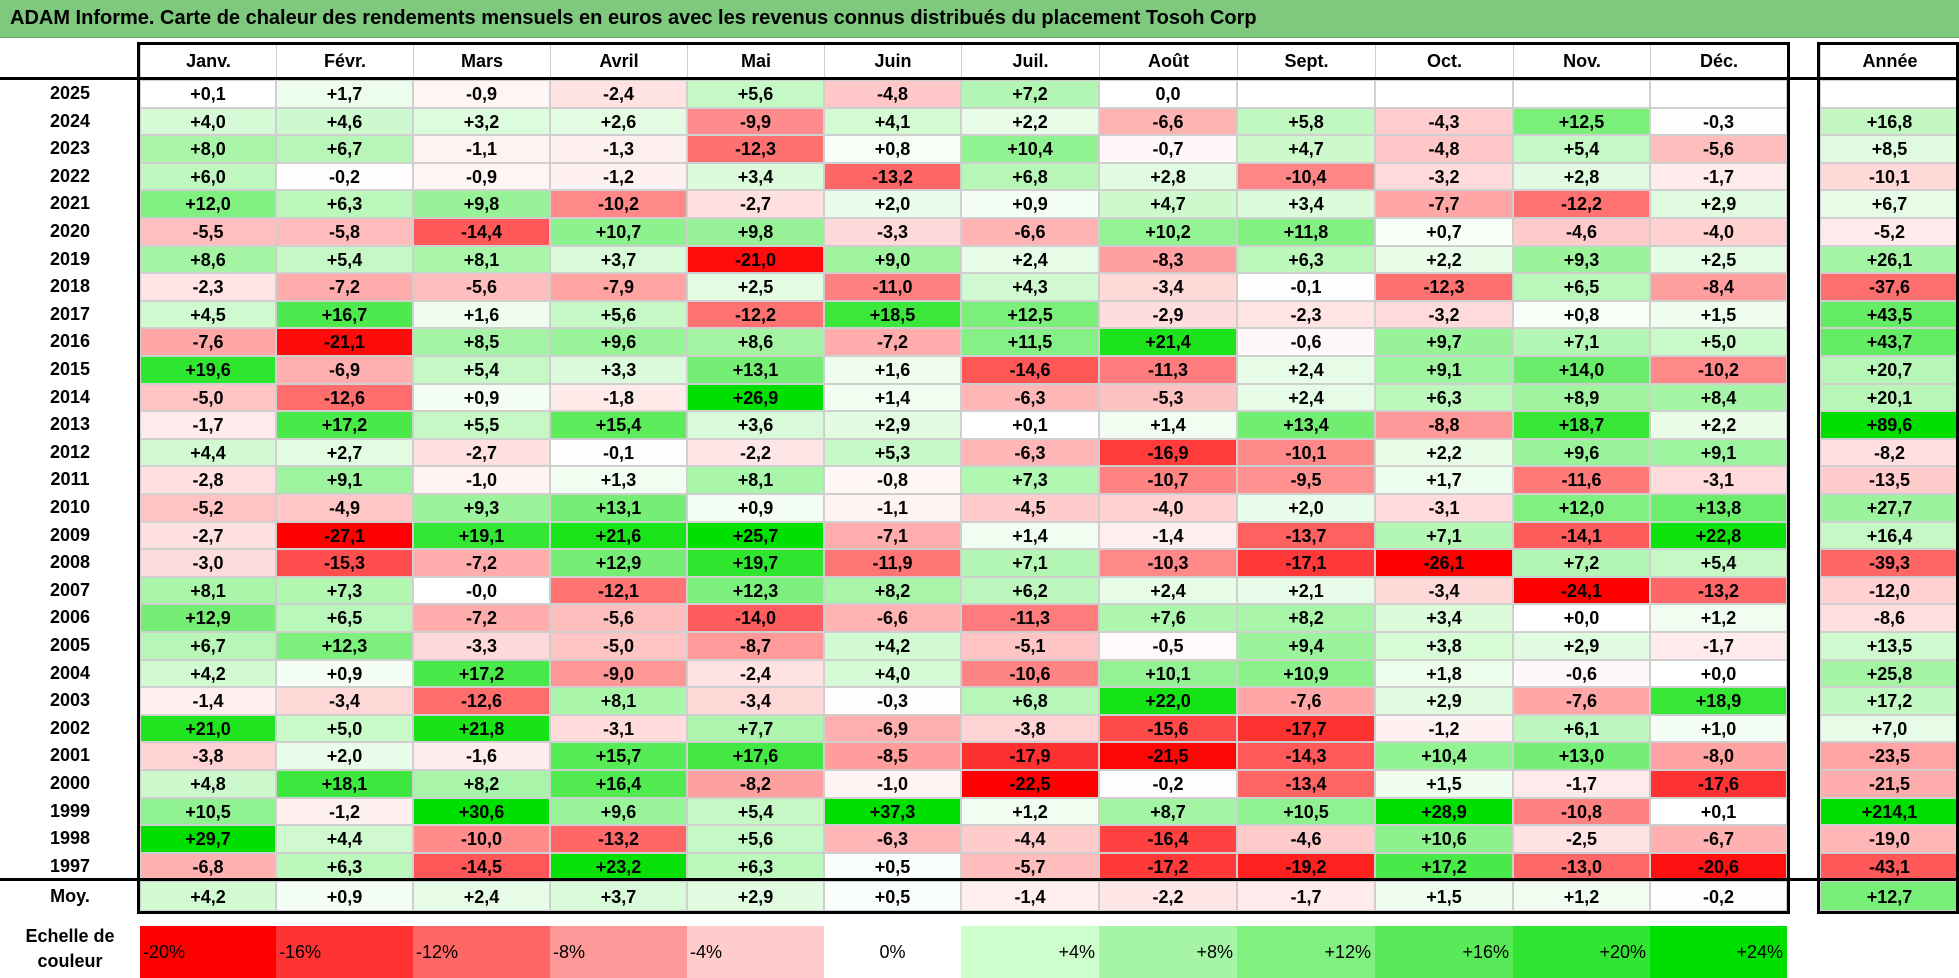  I want to click on heatmap-cell: -13,0, so click(1581, 866).